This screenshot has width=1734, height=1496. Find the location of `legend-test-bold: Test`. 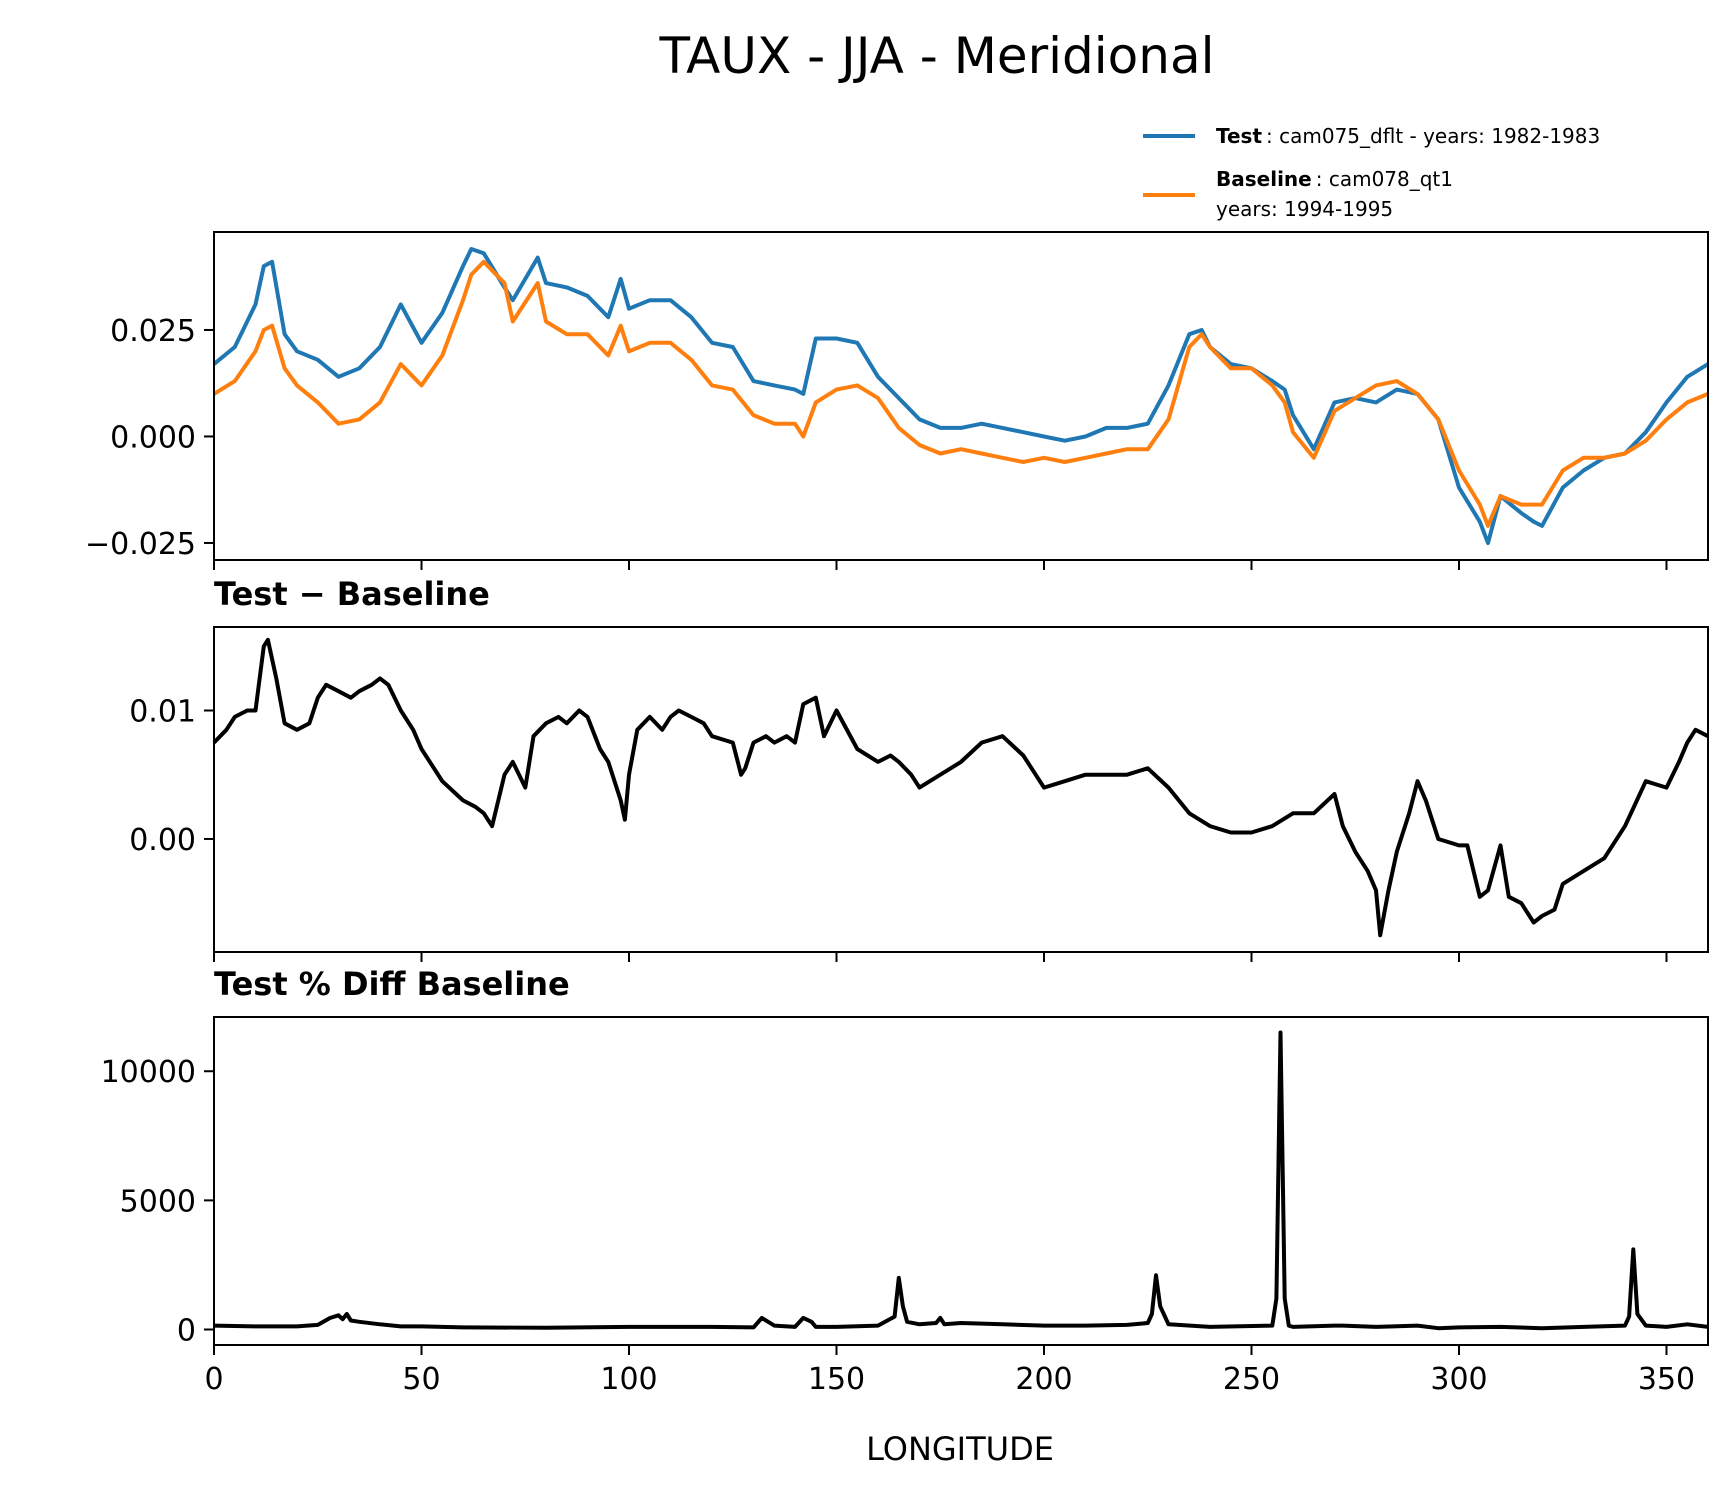

legend-test-bold: Test is located at coordinates (1239, 136).